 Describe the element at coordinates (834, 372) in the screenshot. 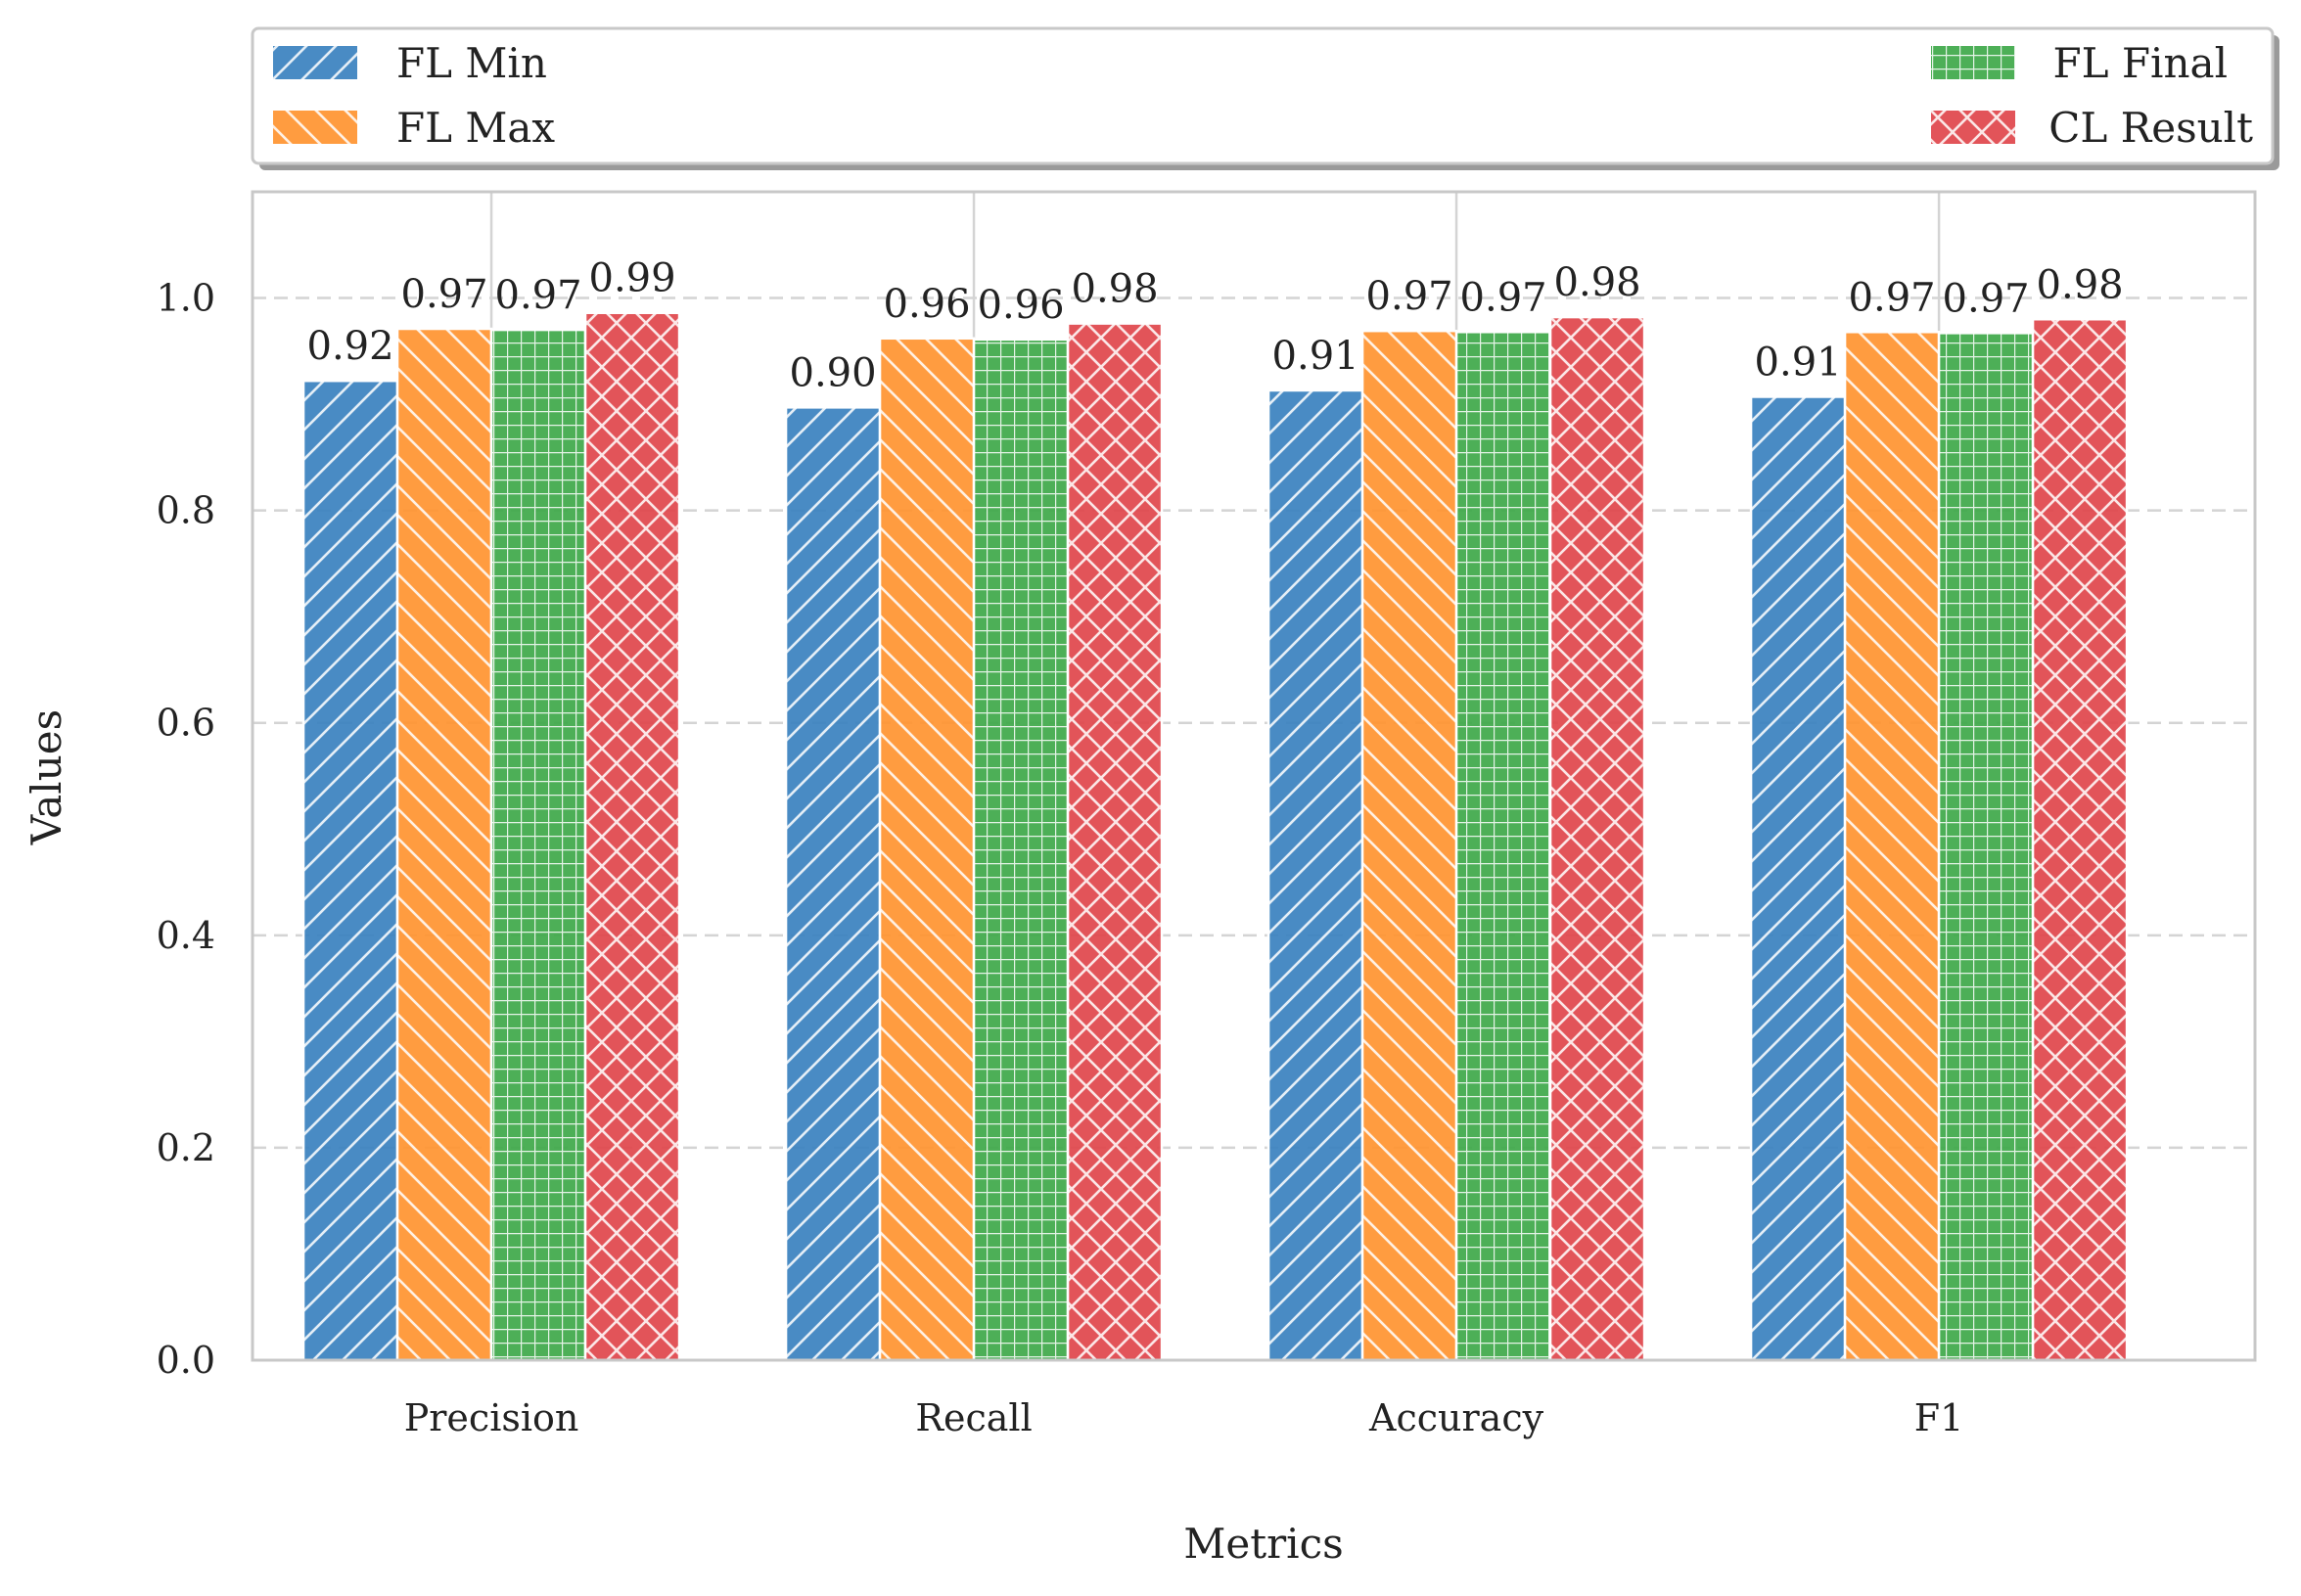

I see `bar-value-label: 0.90` at that location.